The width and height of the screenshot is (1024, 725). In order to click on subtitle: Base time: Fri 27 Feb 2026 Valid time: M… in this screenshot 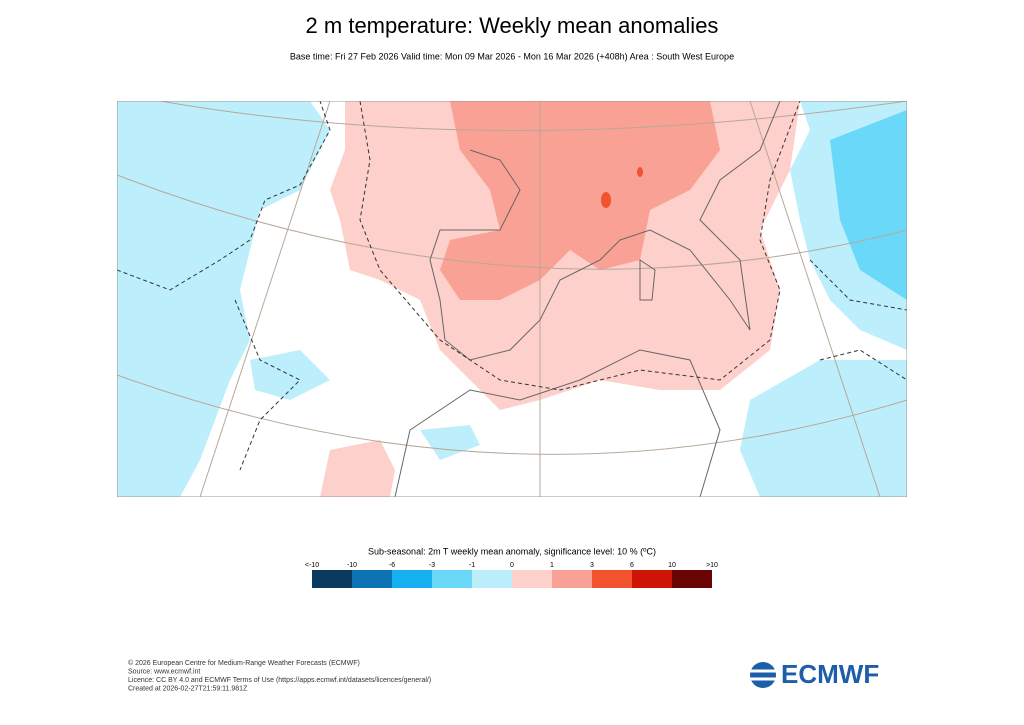, I will do `click(512, 56)`.